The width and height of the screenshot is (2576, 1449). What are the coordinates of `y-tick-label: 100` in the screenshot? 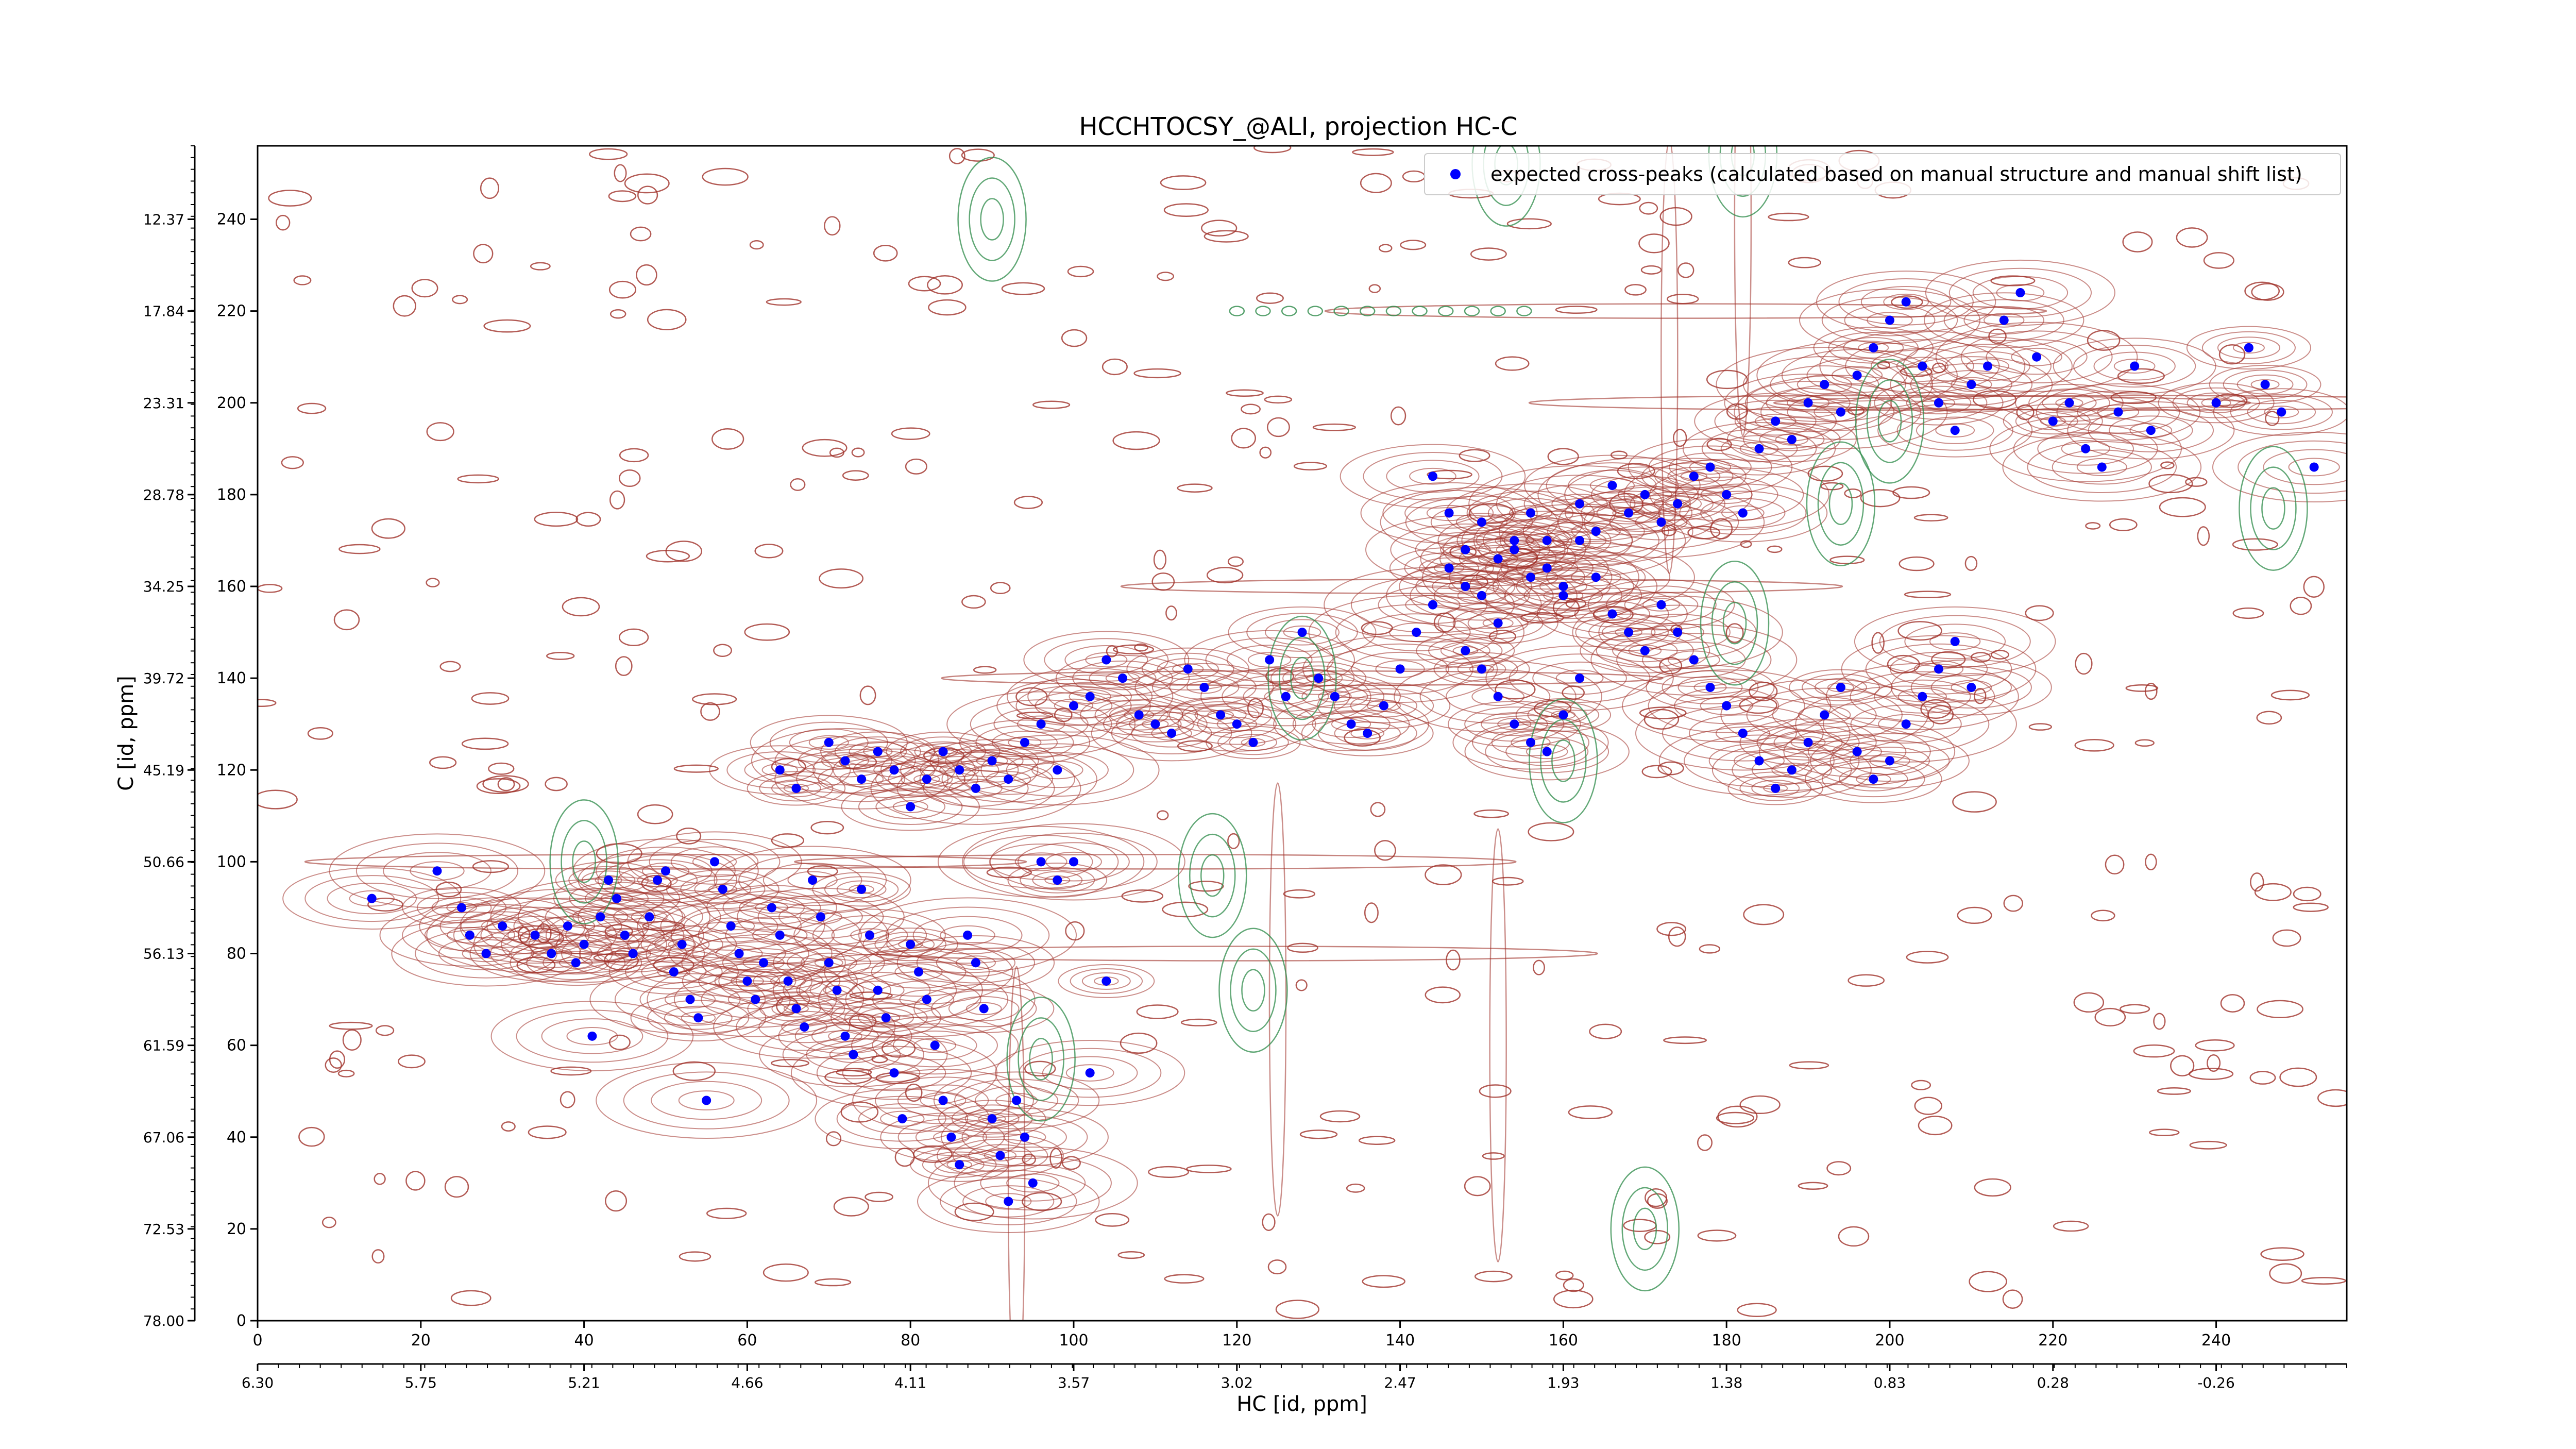 It's located at (231, 862).